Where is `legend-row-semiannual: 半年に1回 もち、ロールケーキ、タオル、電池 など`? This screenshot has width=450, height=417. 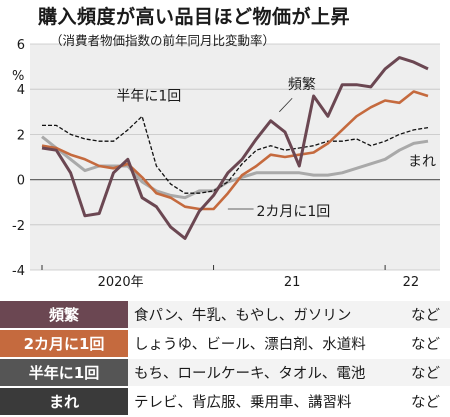
legend-row-semiannual: 半年に1回 もち、ロールケーキ、タオル、電池 など is located at coordinates (225, 373).